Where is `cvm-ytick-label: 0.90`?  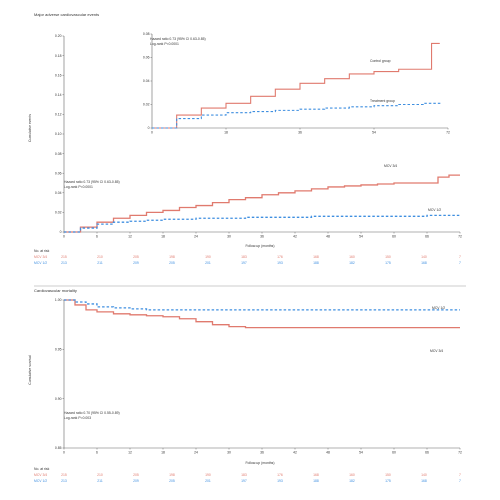 cvm-ytick-label: 0.90 is located at coordinates (58, 399).